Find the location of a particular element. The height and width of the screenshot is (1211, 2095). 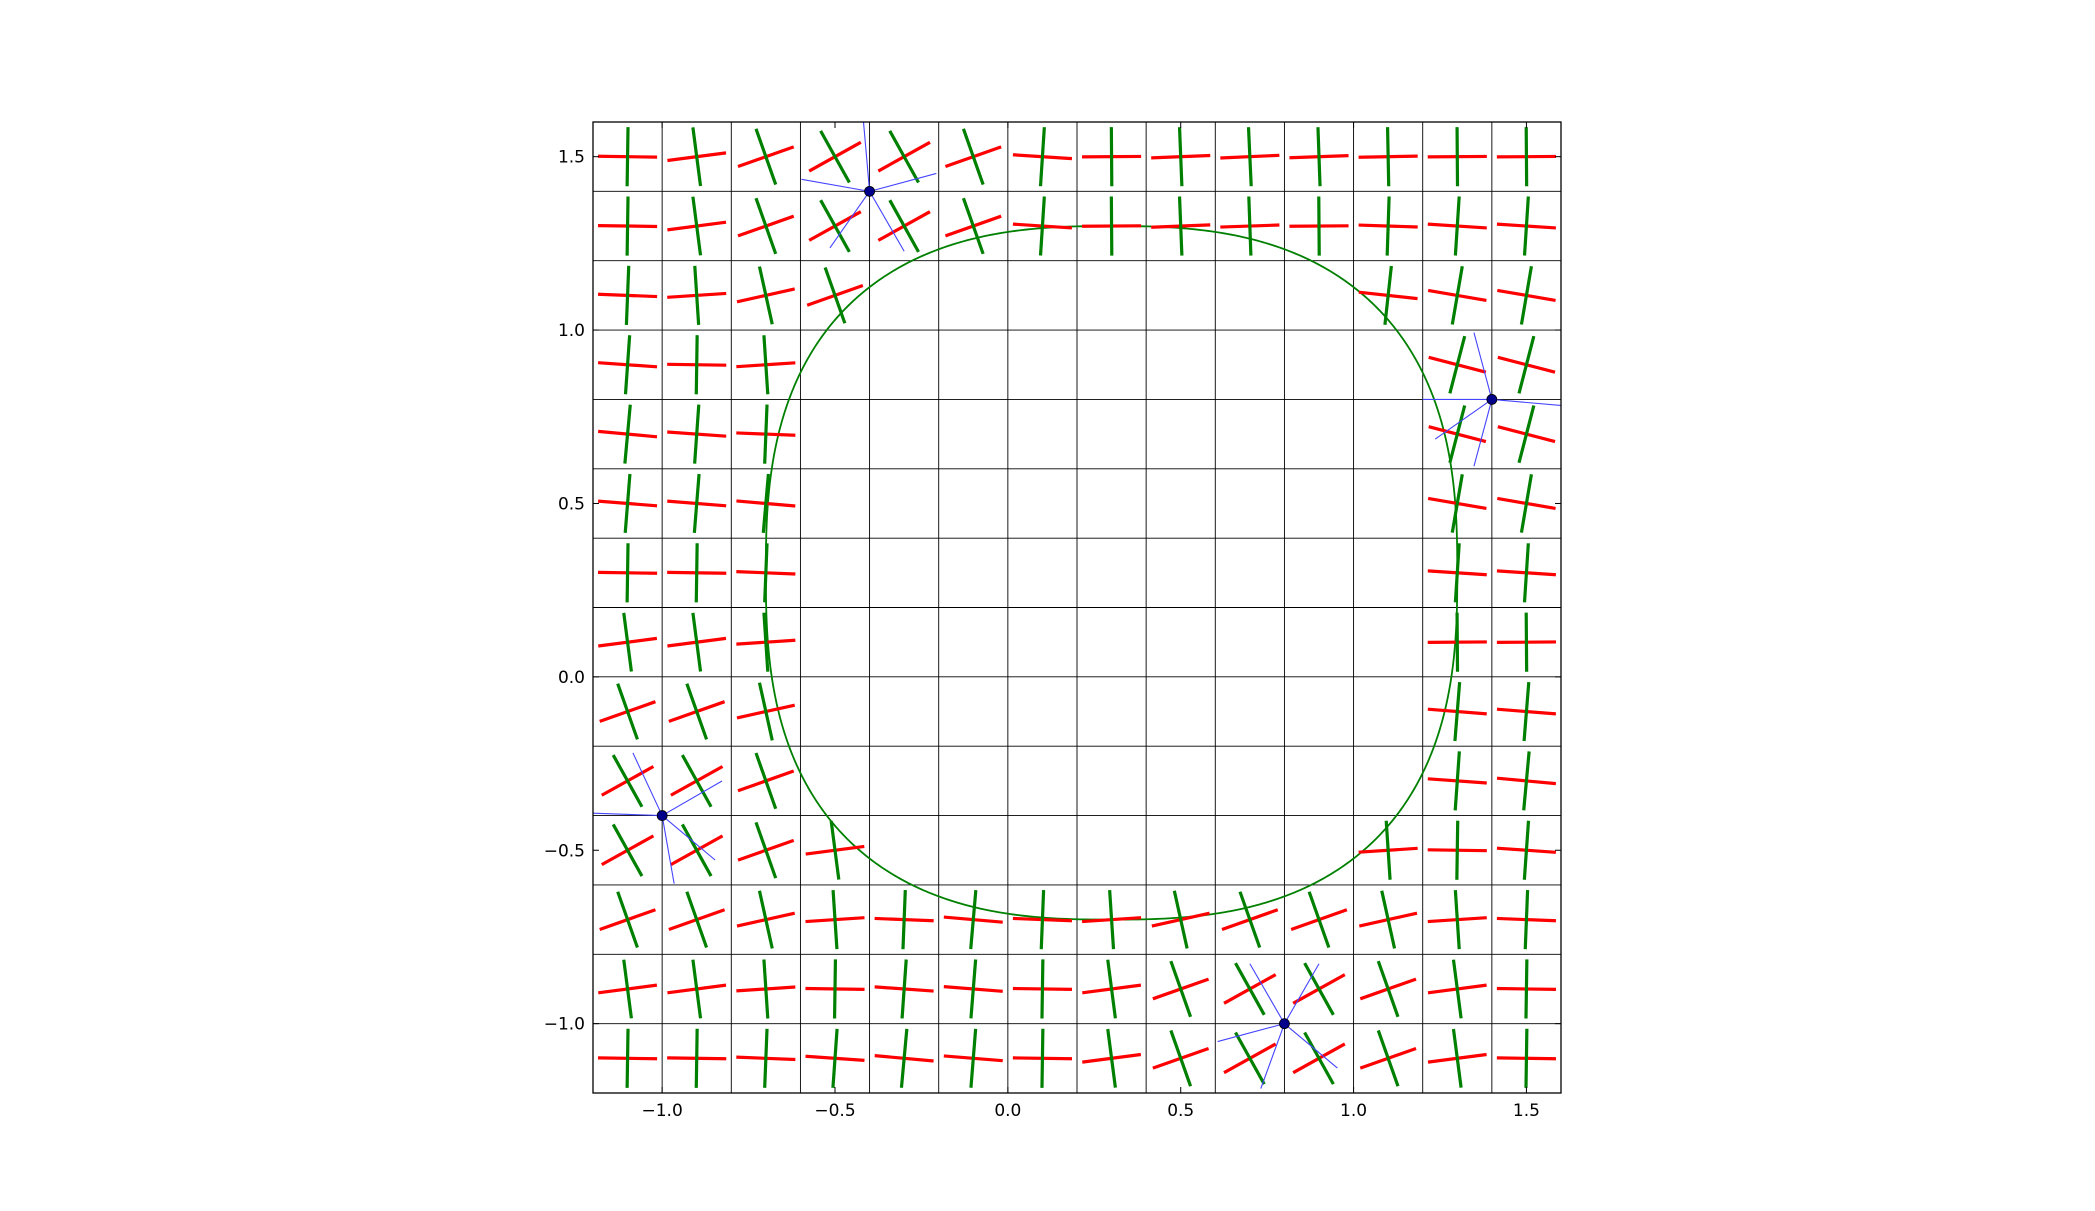

y-tick-label: −1.0 is located at coordinates (564, 1025).